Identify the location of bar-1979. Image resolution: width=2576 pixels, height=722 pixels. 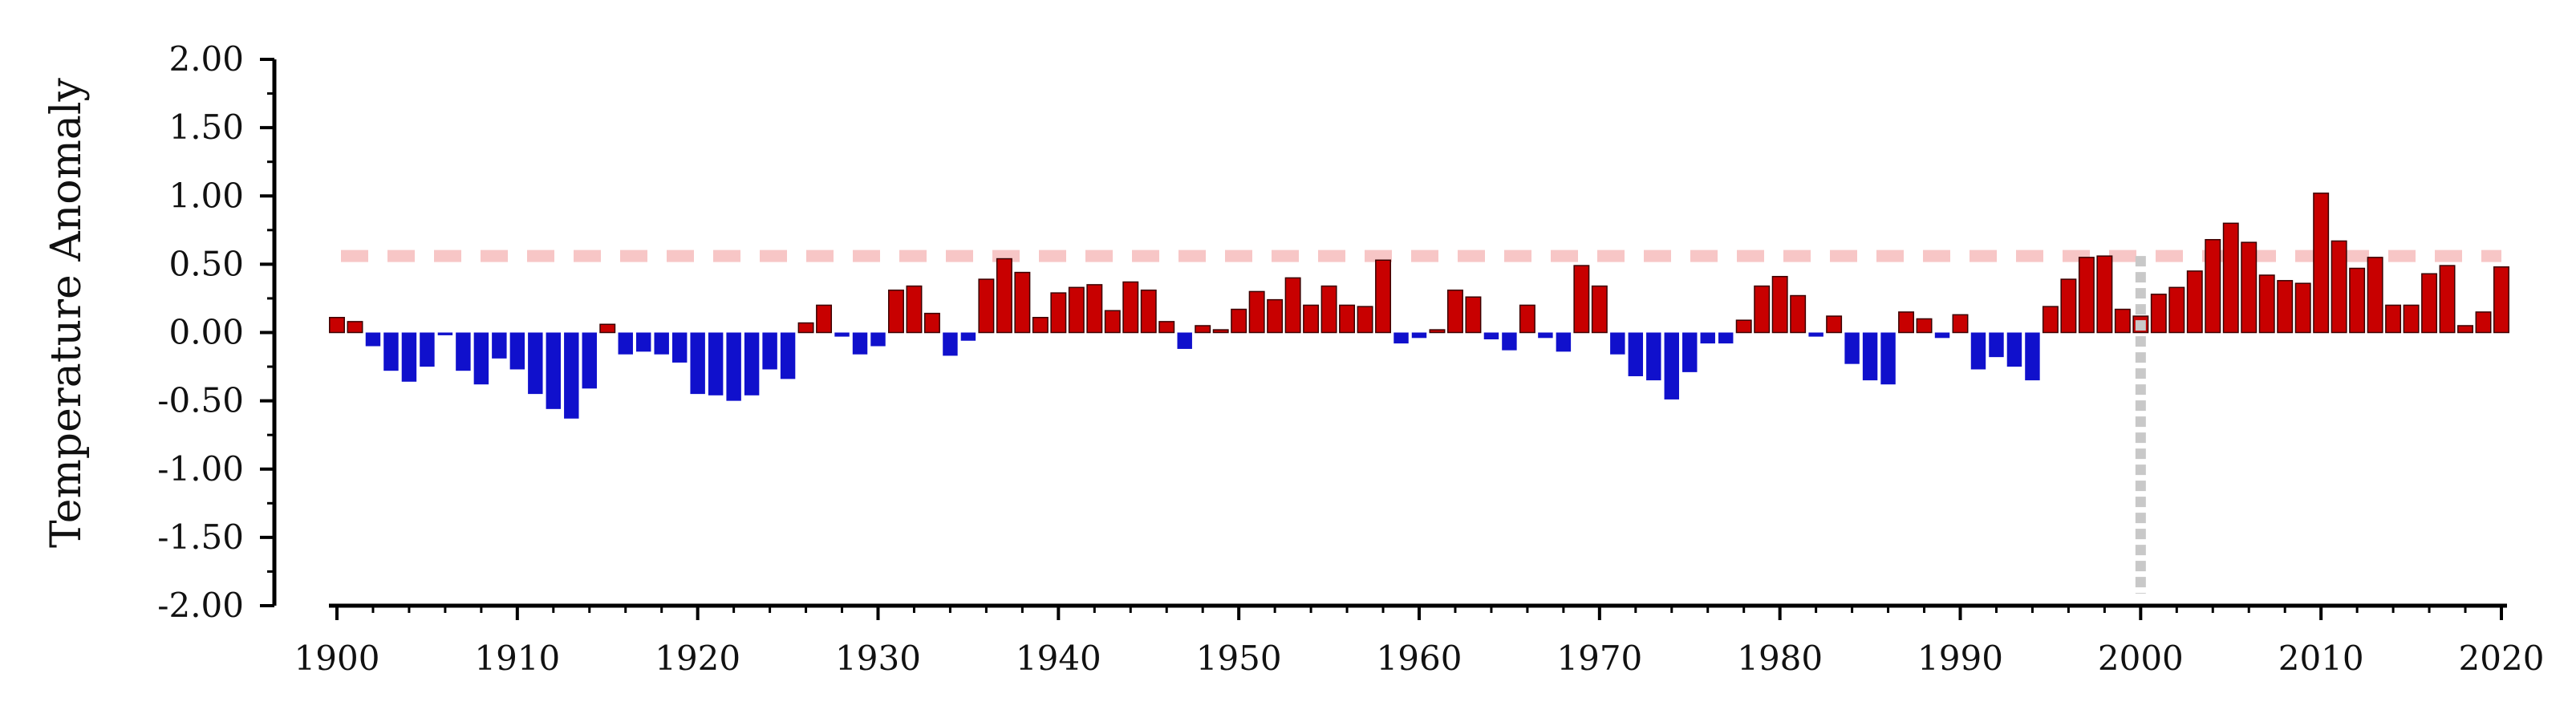
(1762, 309).